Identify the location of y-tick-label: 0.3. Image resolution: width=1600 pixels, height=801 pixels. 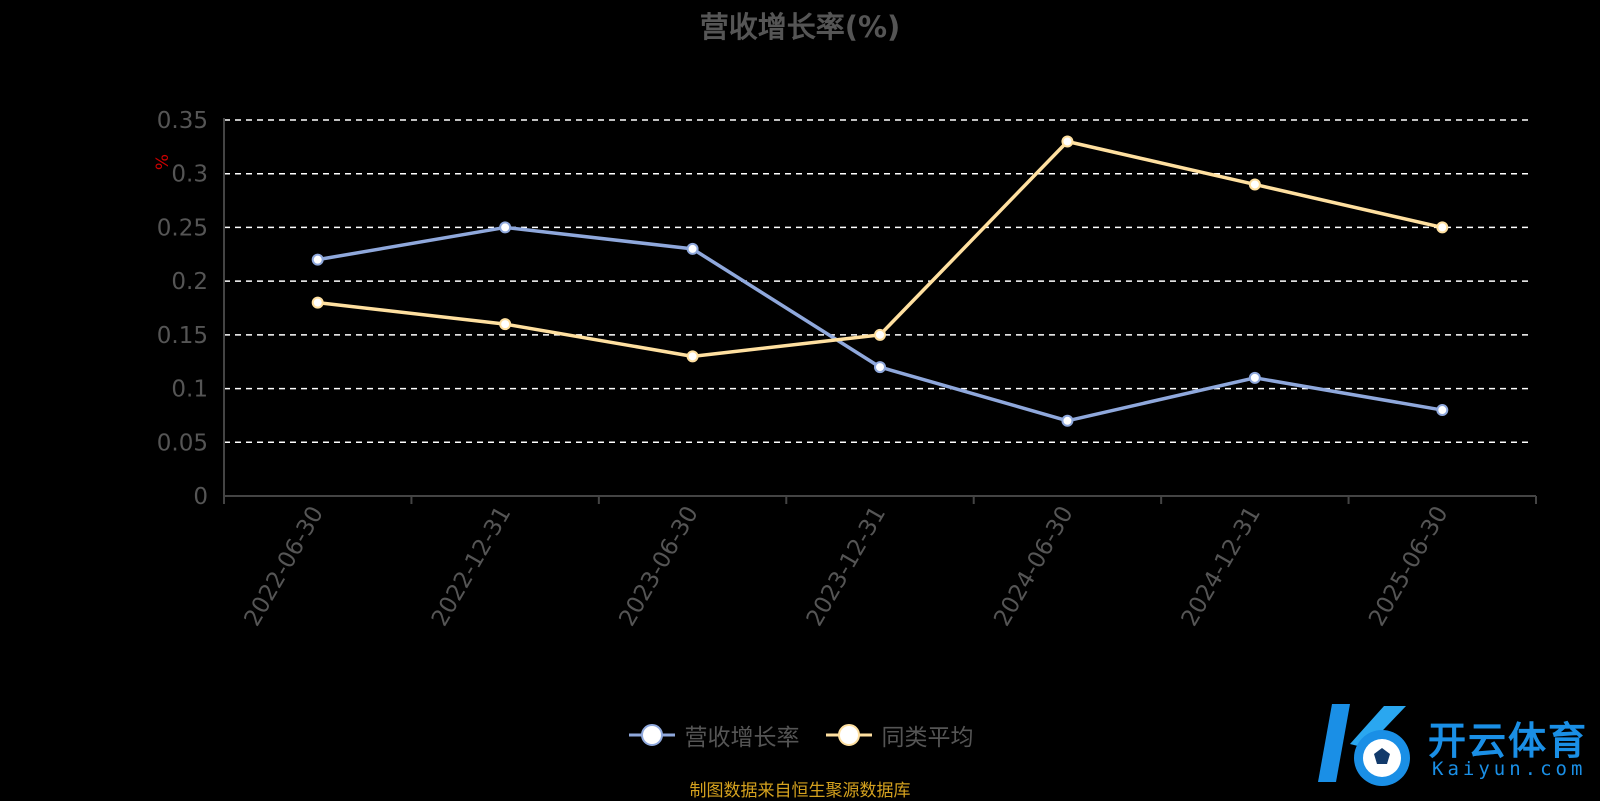
(189, 175).